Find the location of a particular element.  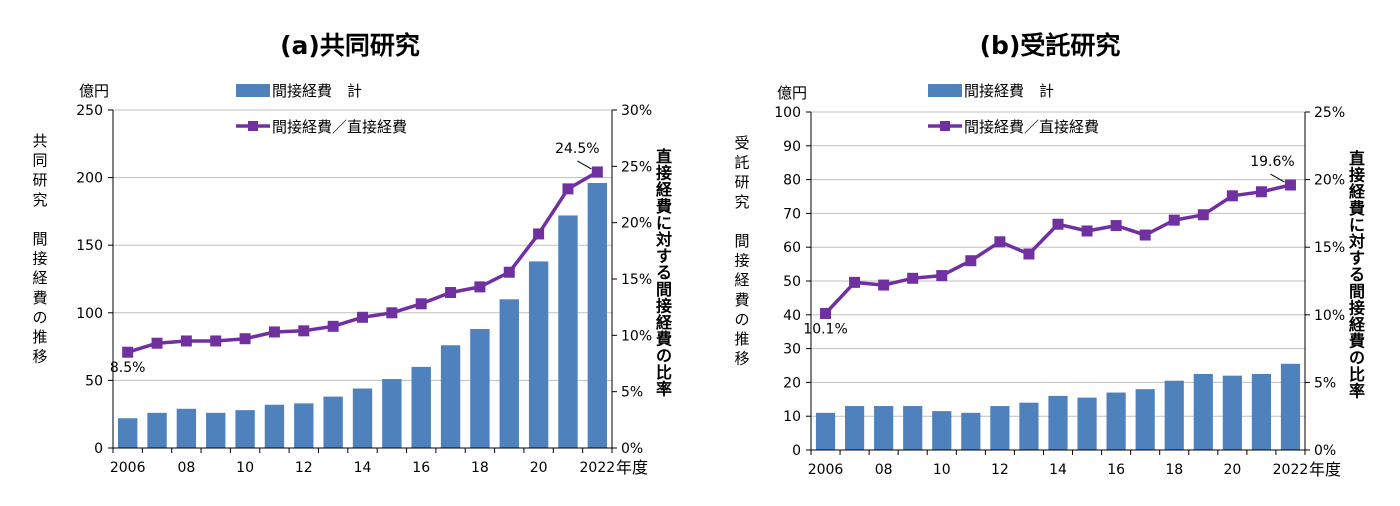

data-label: 8.5% is located at coordinates (128, 368).